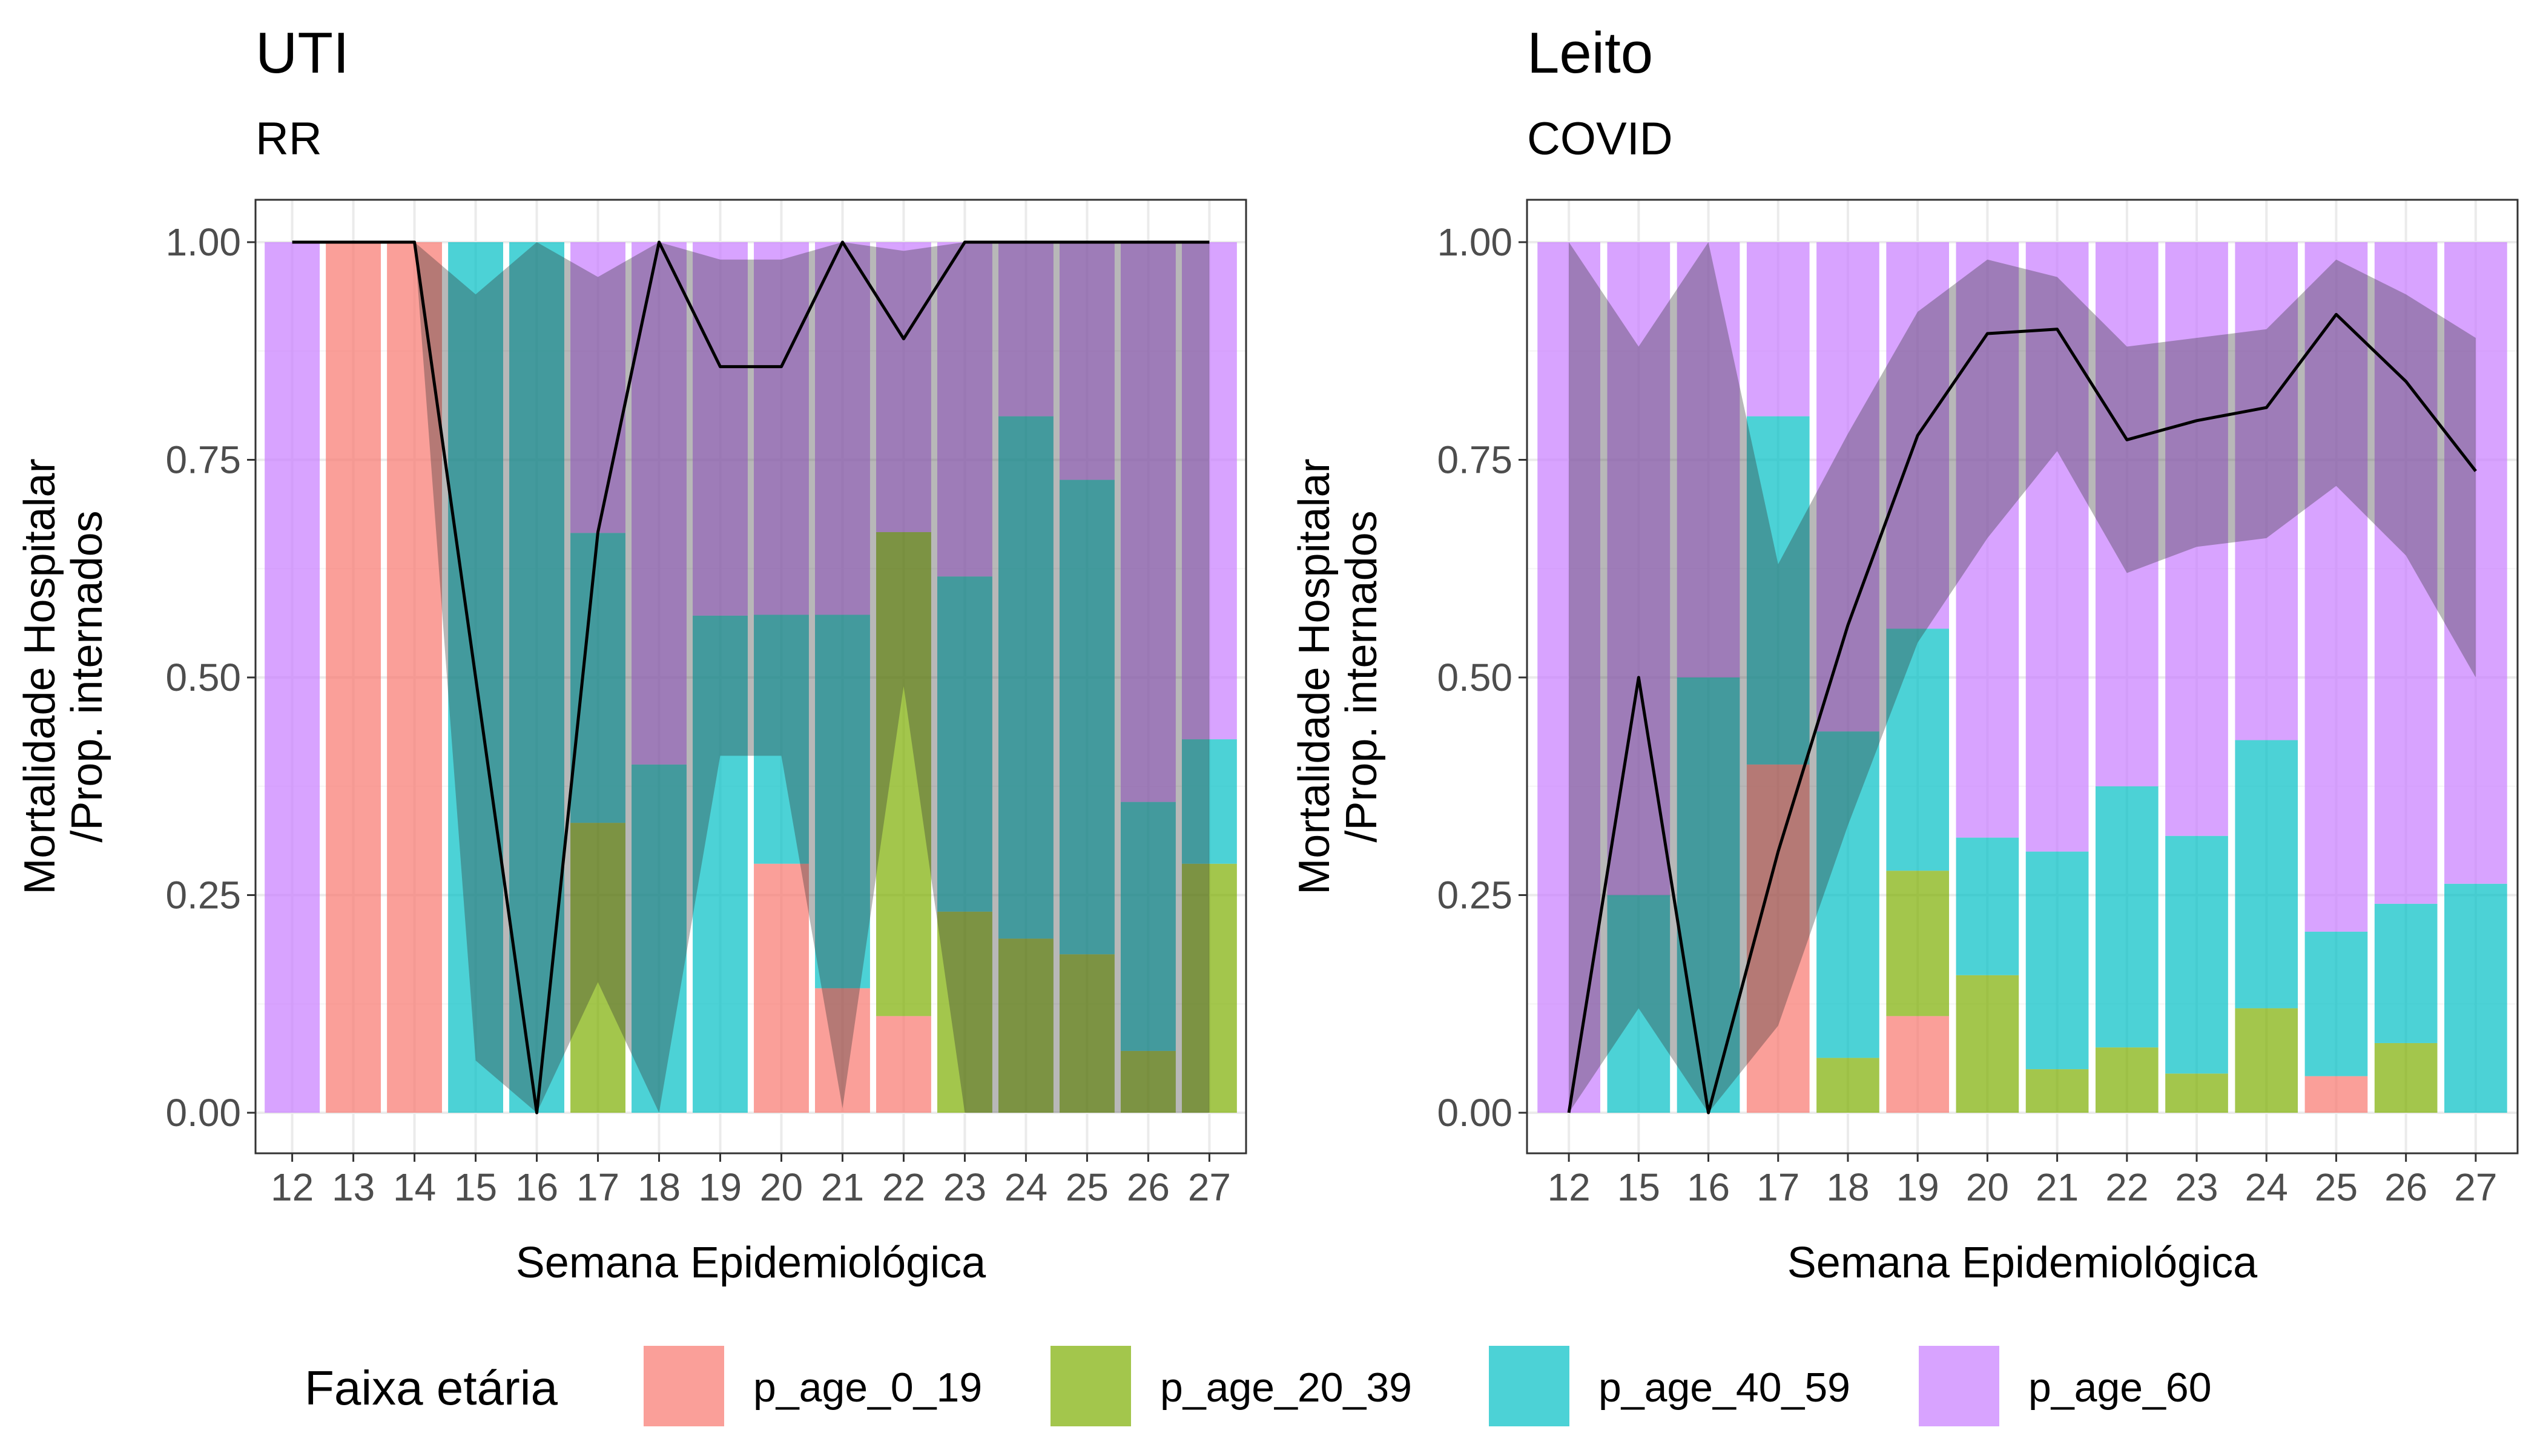 Image resolution: width=2543 pixels, height=1456 pixels. I want to click on panel-subtitle: COVID, so click(1600, 139).